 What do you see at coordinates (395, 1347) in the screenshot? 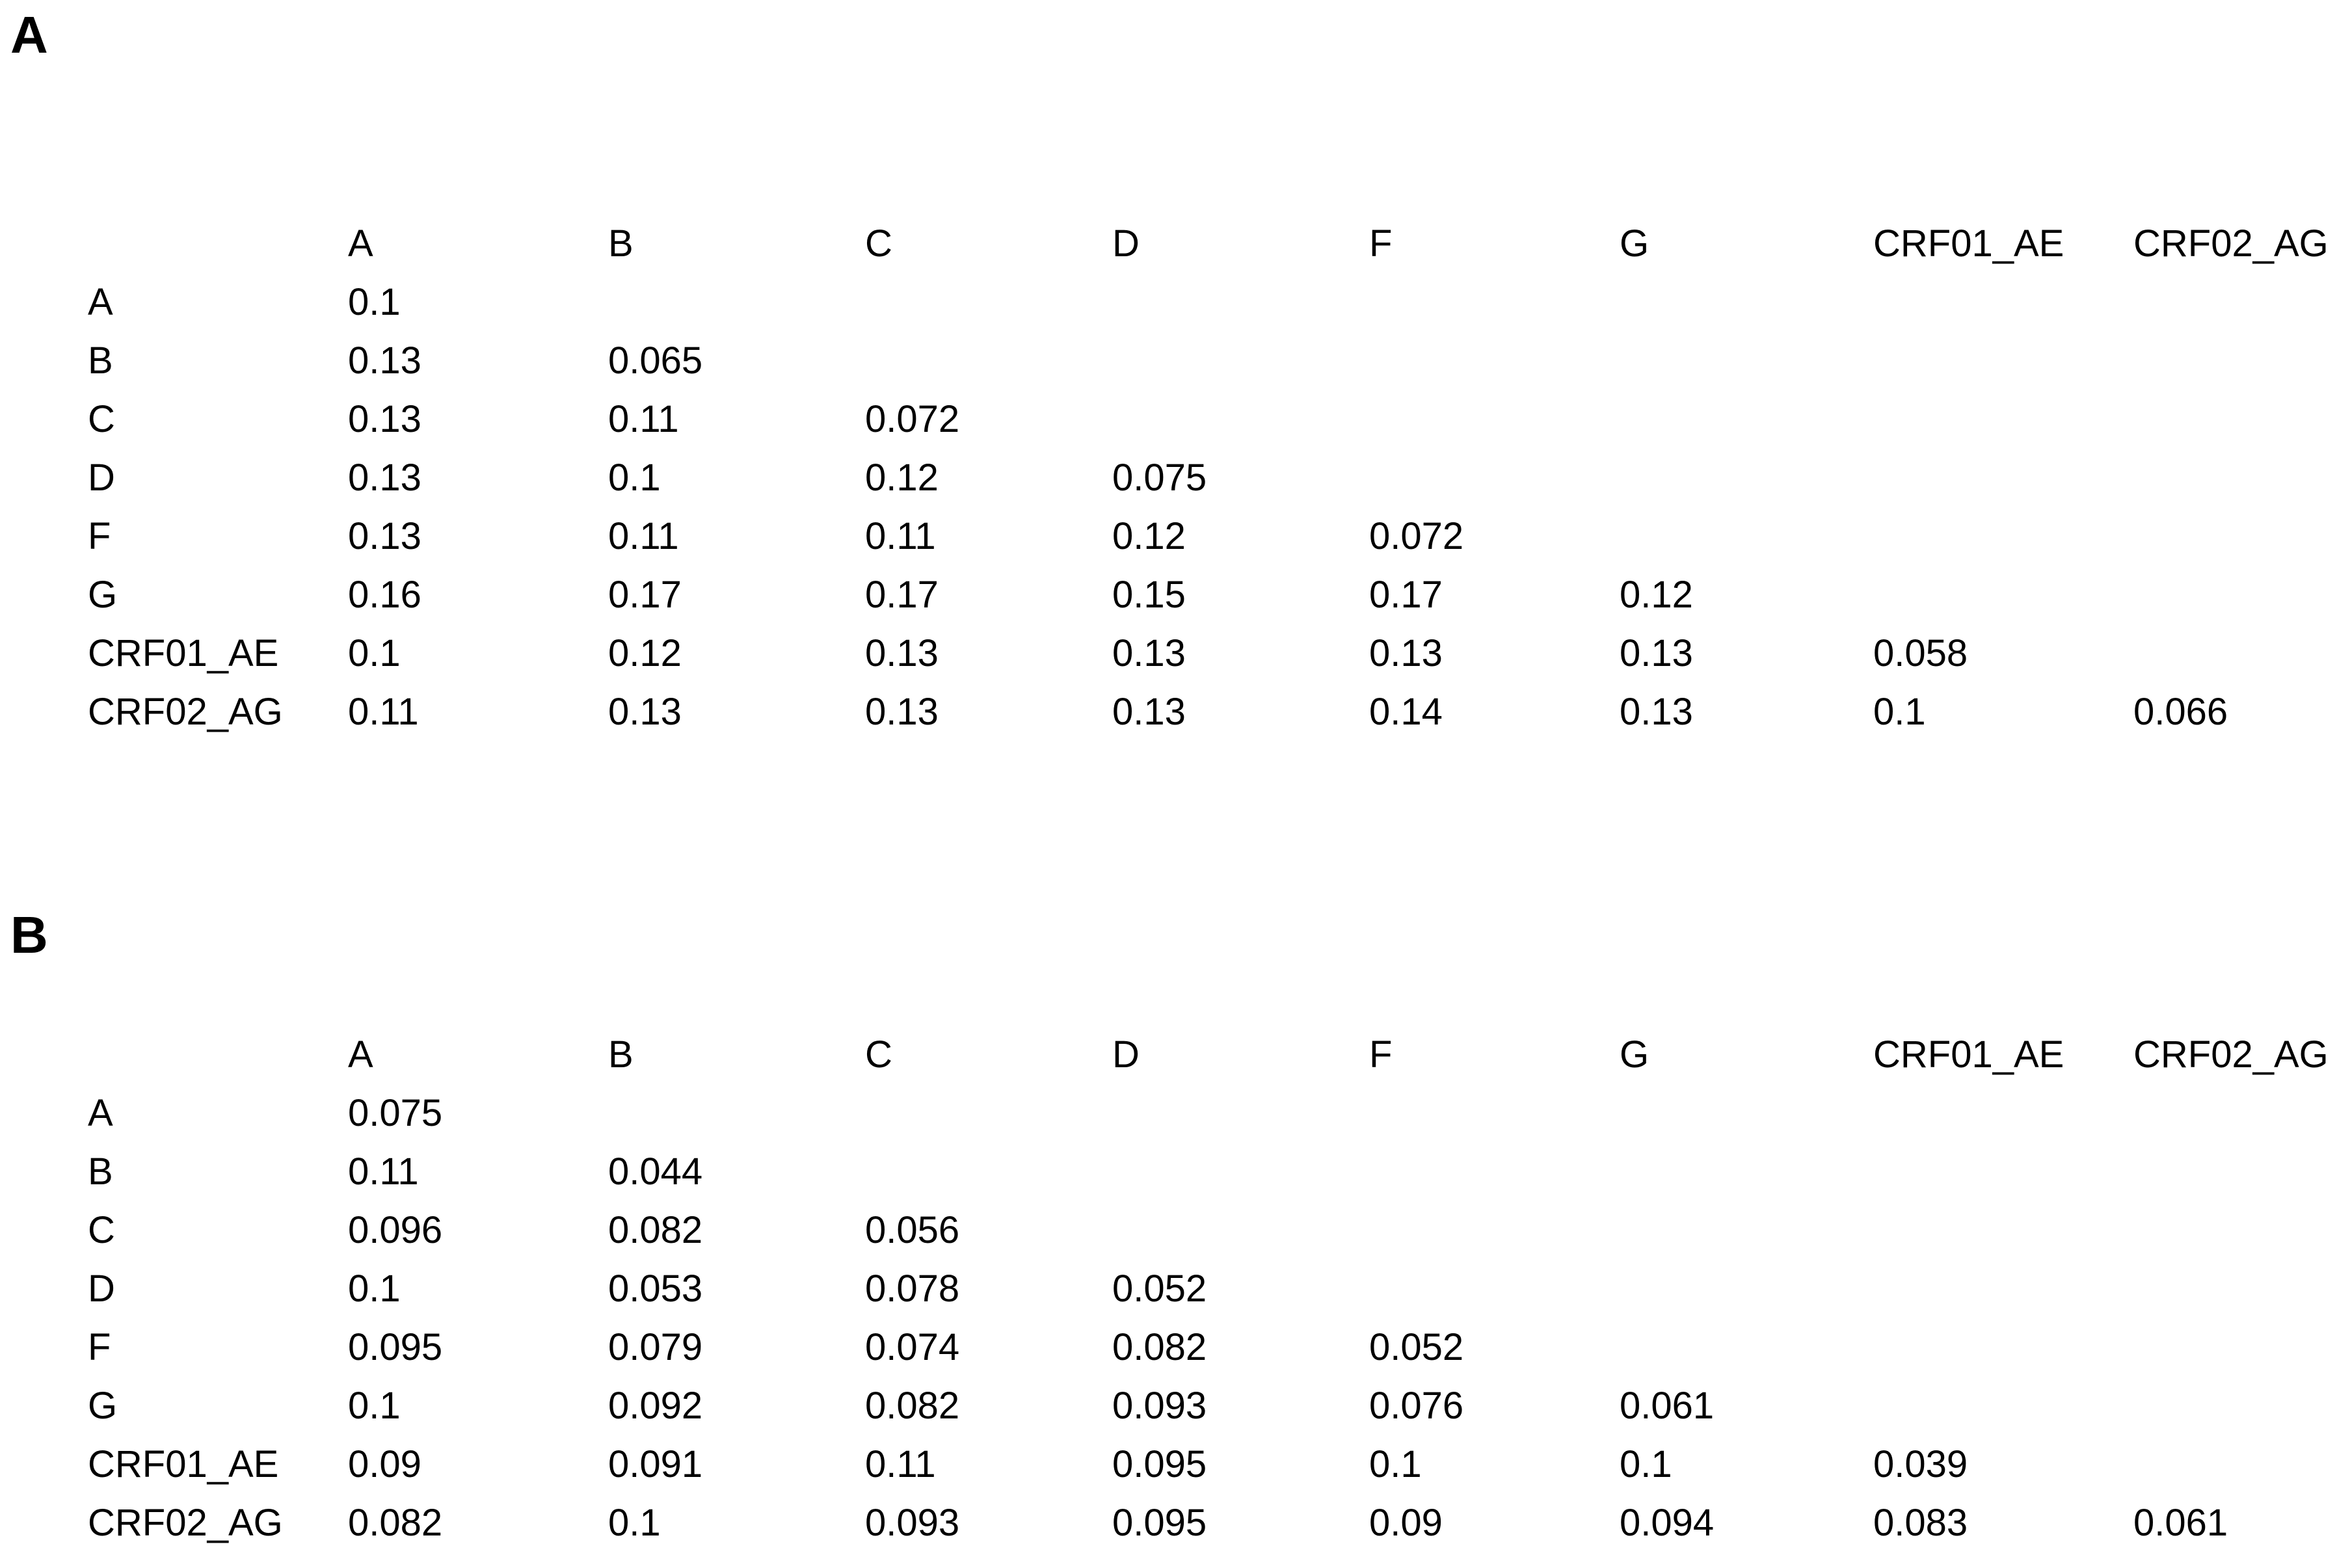
I see `matrix-cell: 0.095` at bounding box center [395, 1347].